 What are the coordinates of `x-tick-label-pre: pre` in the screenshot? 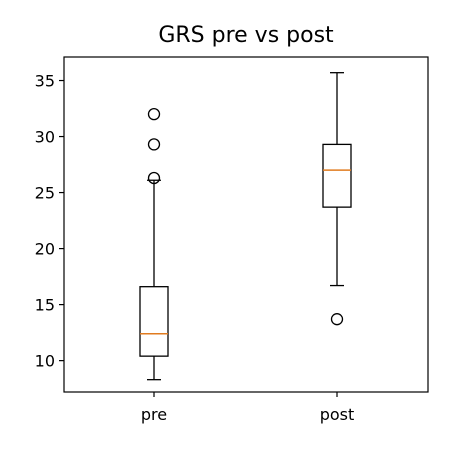 It's located at (154, 414).